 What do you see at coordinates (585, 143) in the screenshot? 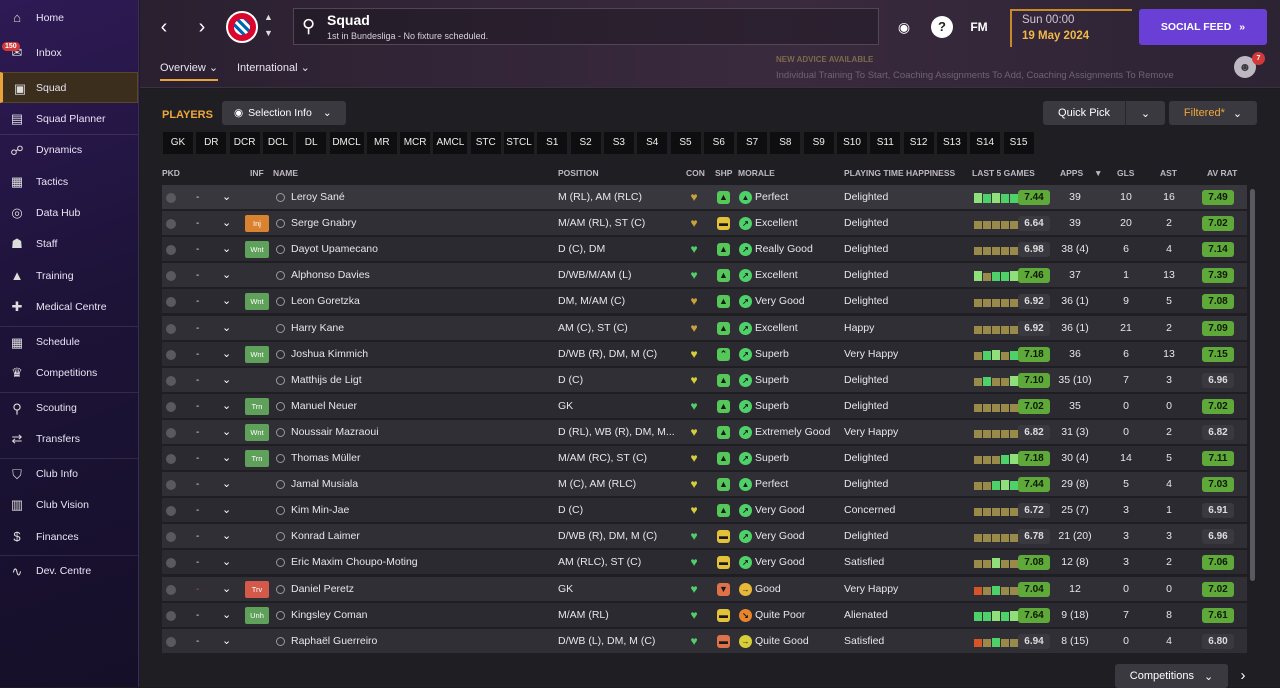
I see `position-filter-s2: S2` at bounding box center [585, 143].